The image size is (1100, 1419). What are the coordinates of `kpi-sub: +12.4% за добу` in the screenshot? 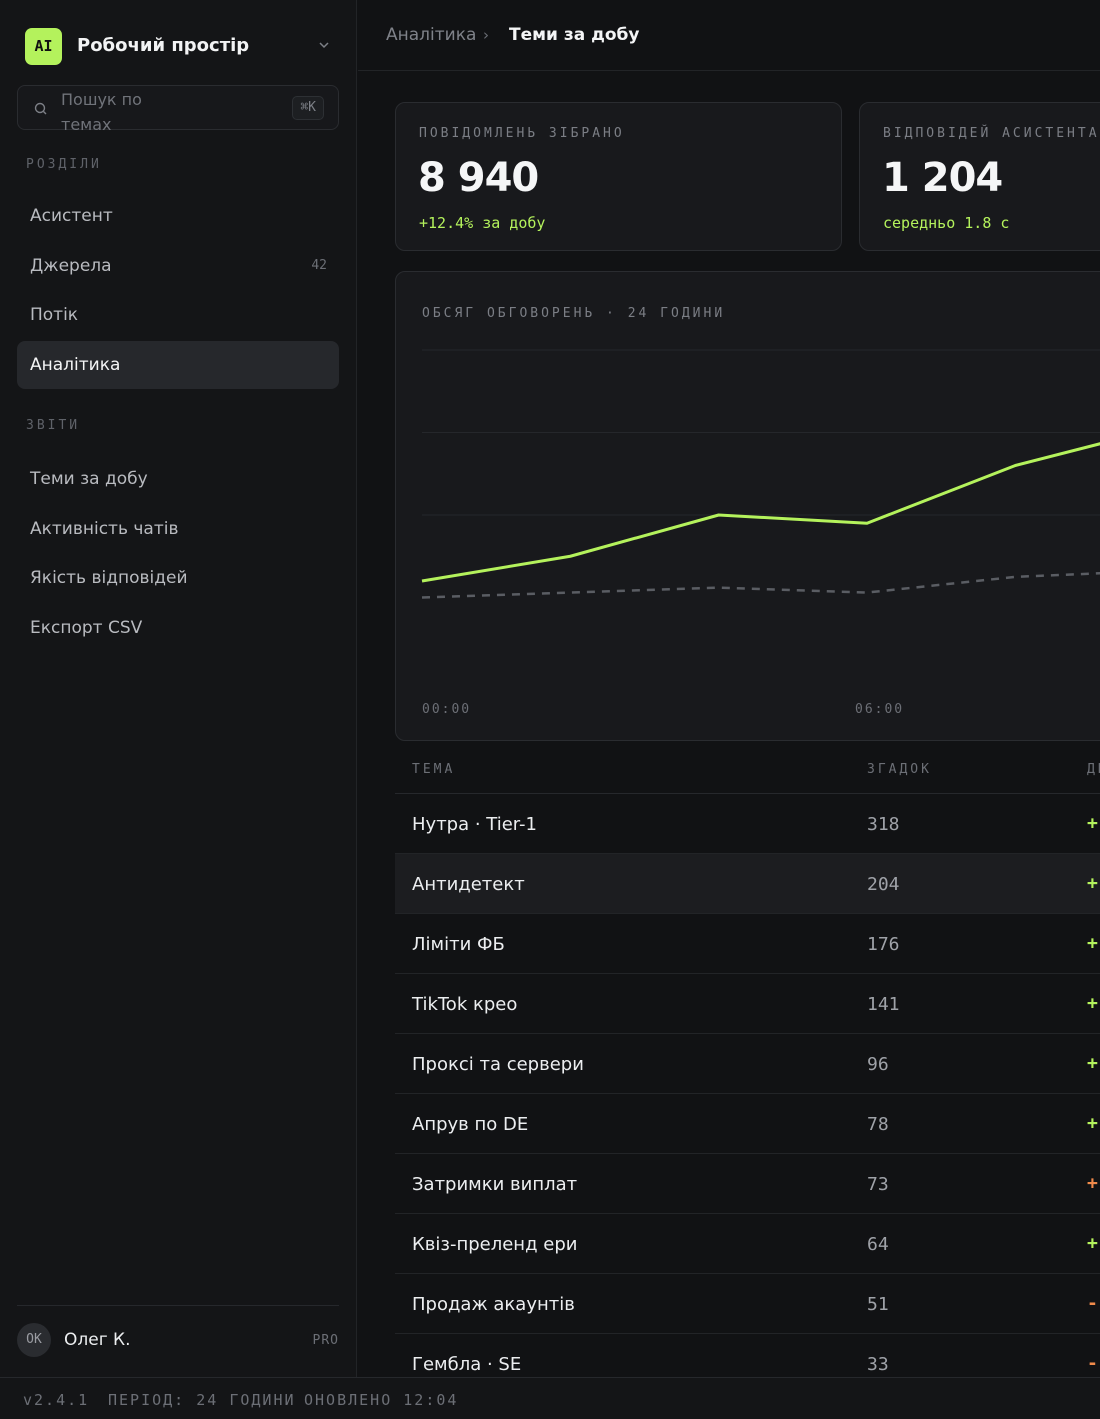 It's located at (482, 223).